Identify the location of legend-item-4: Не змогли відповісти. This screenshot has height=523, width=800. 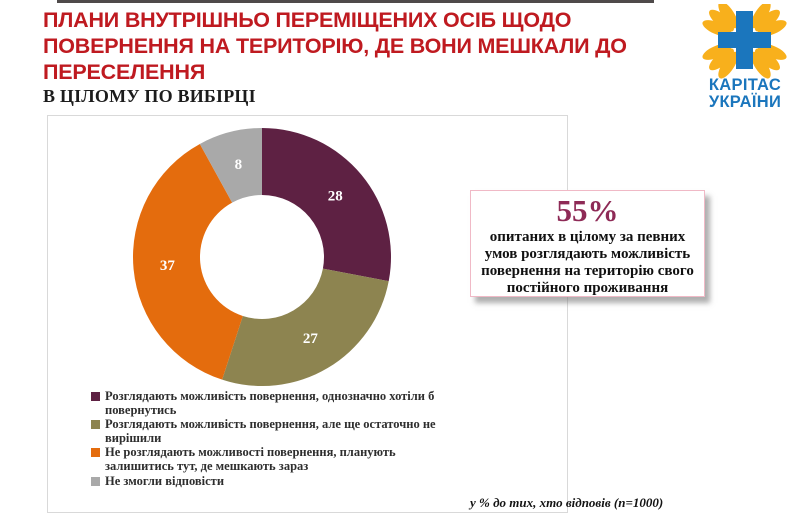
(267, 481).